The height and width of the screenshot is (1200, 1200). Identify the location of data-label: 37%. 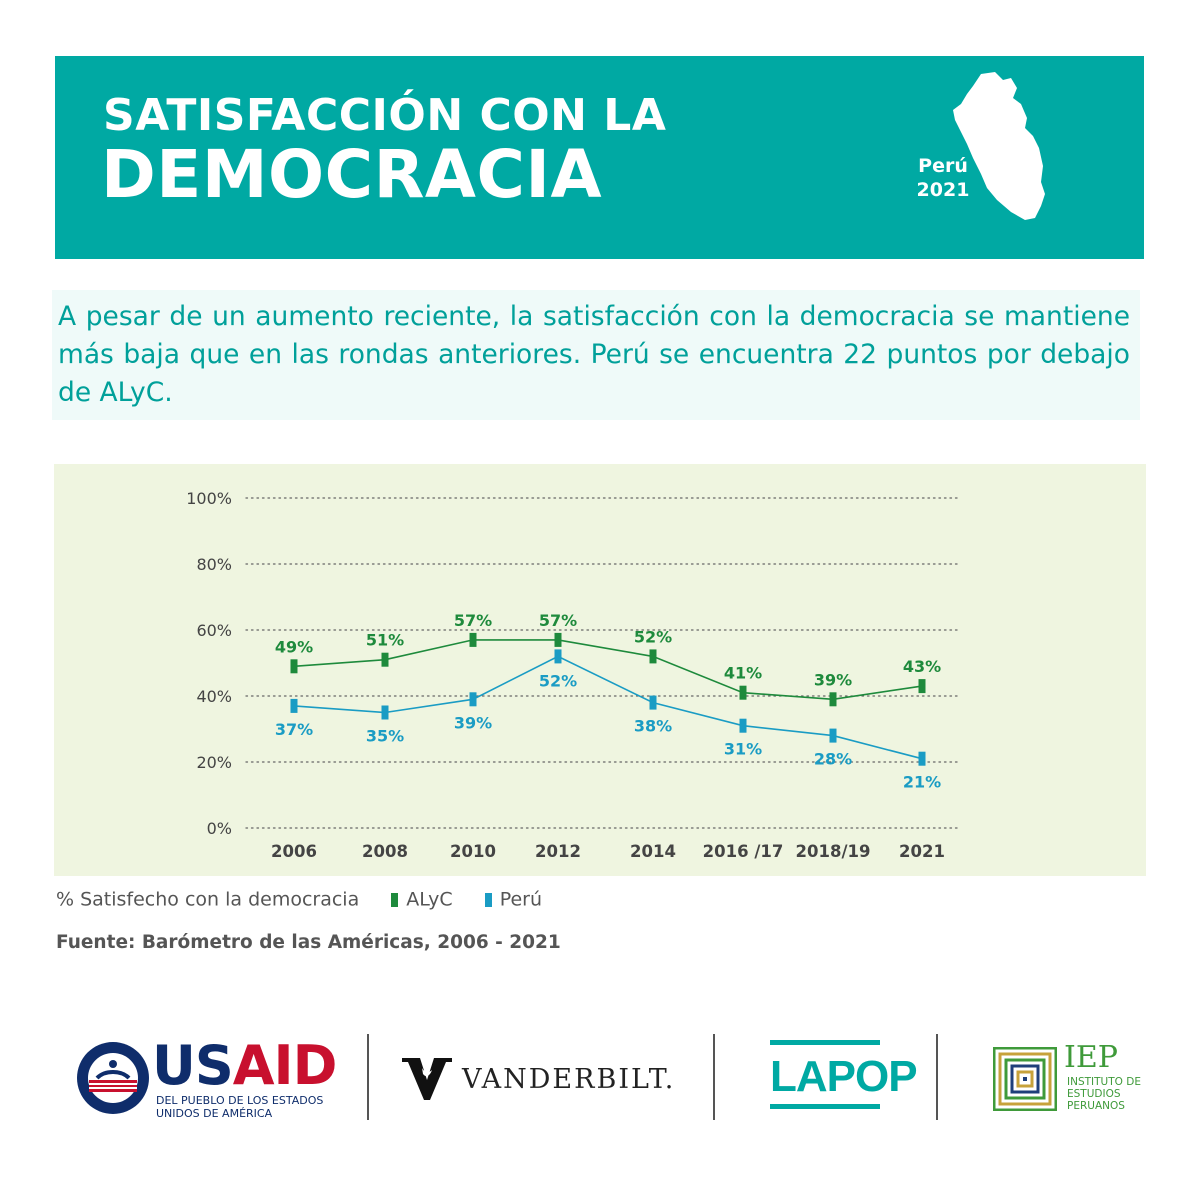
(294, 729).